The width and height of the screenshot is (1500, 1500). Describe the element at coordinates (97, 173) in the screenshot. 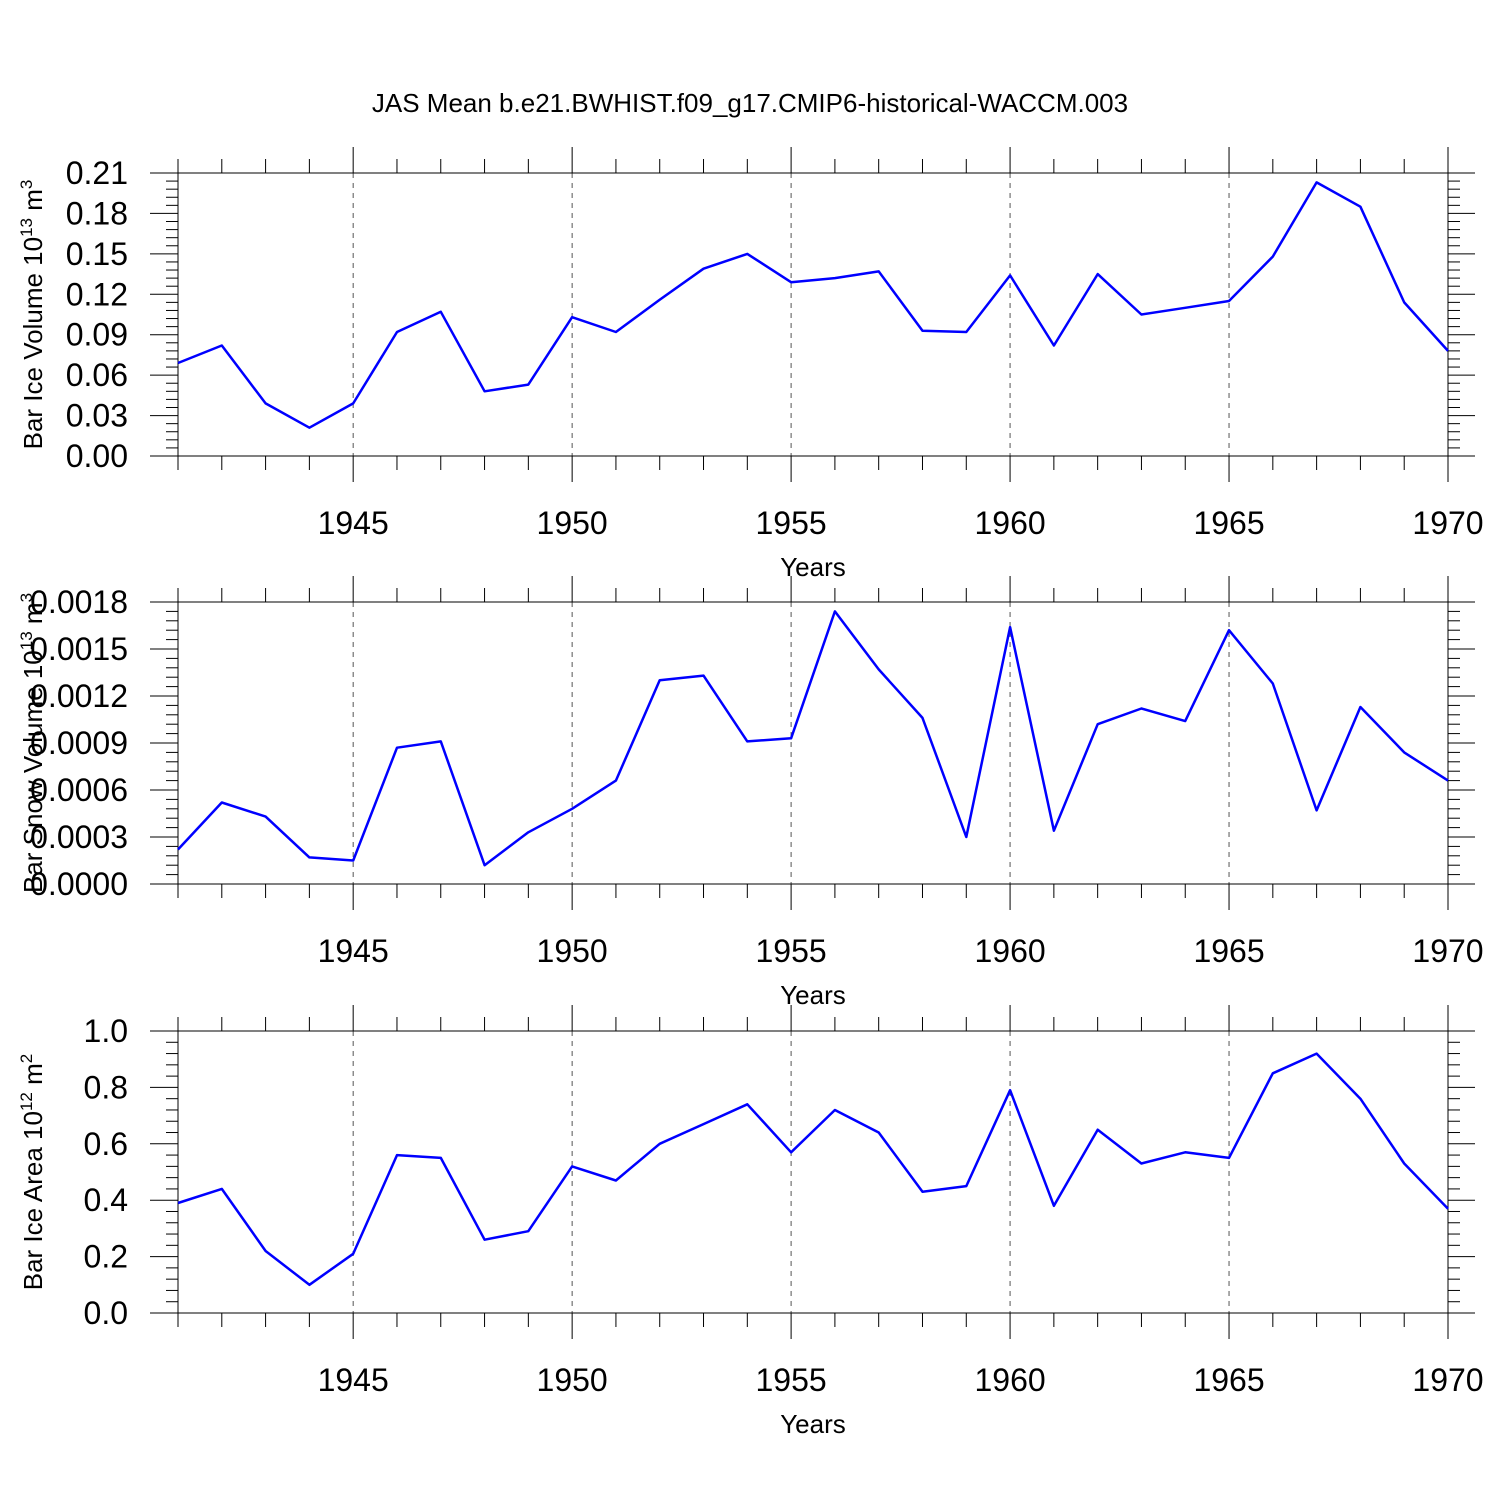

I see `y-tick-label: 0.21` at that location.